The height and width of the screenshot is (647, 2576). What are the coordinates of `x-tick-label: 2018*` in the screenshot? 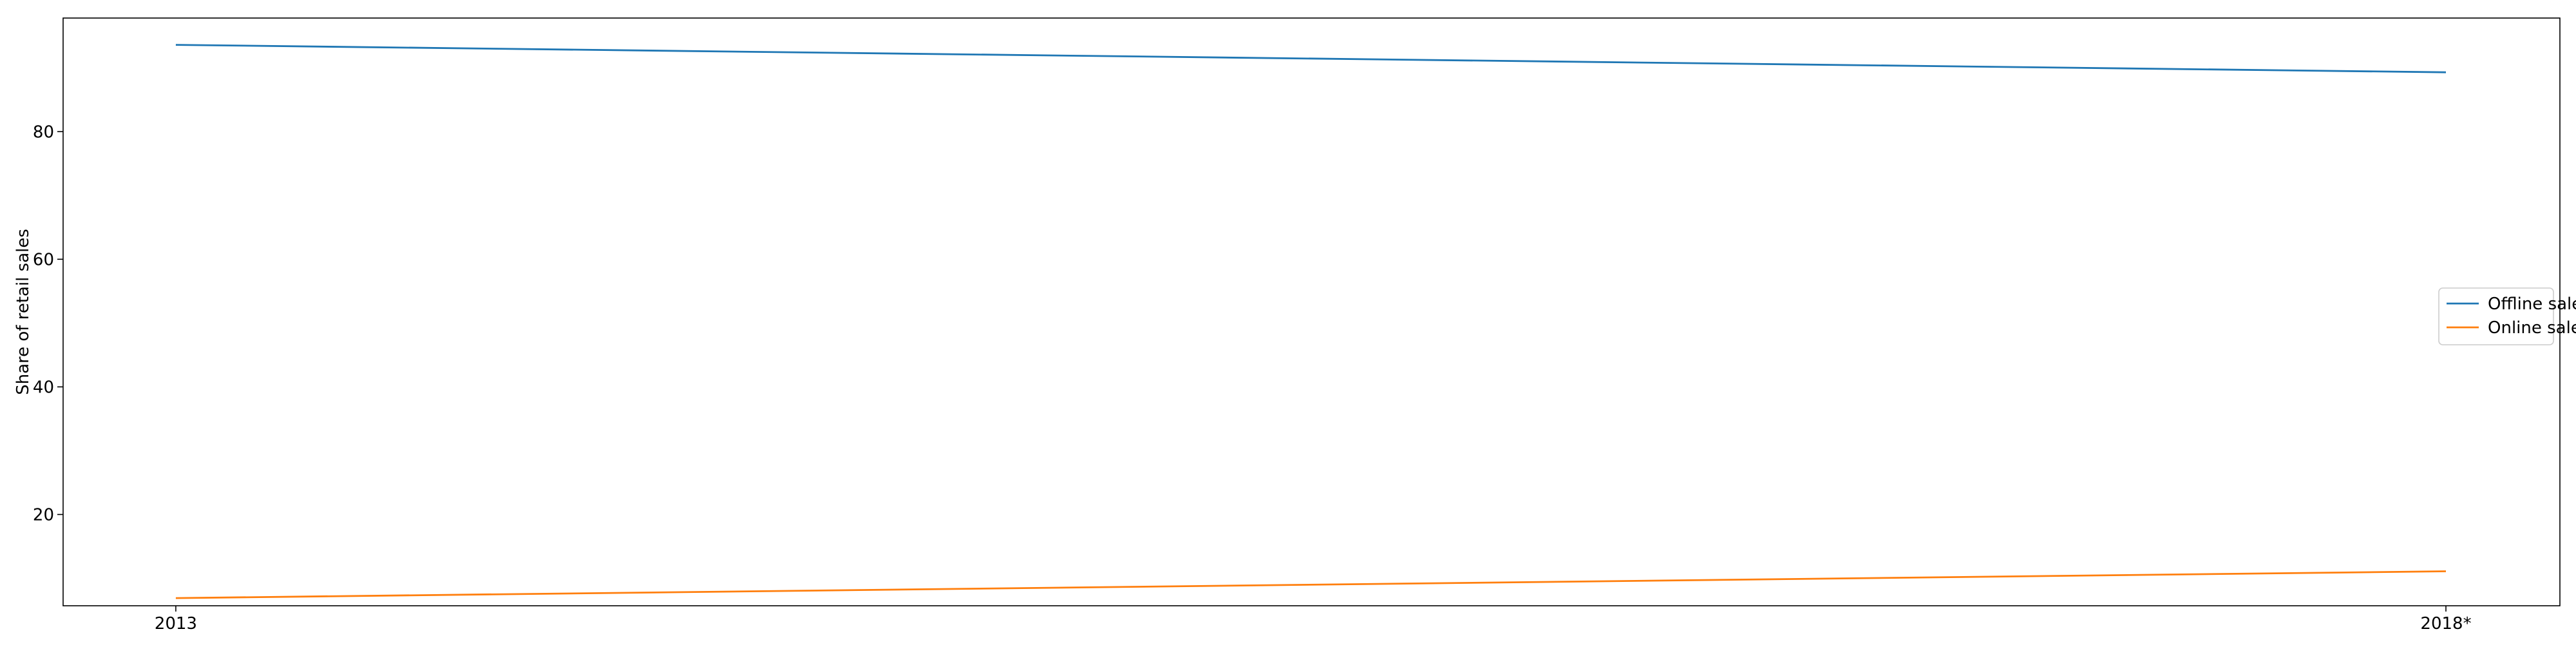 It's located at (2445, 623).